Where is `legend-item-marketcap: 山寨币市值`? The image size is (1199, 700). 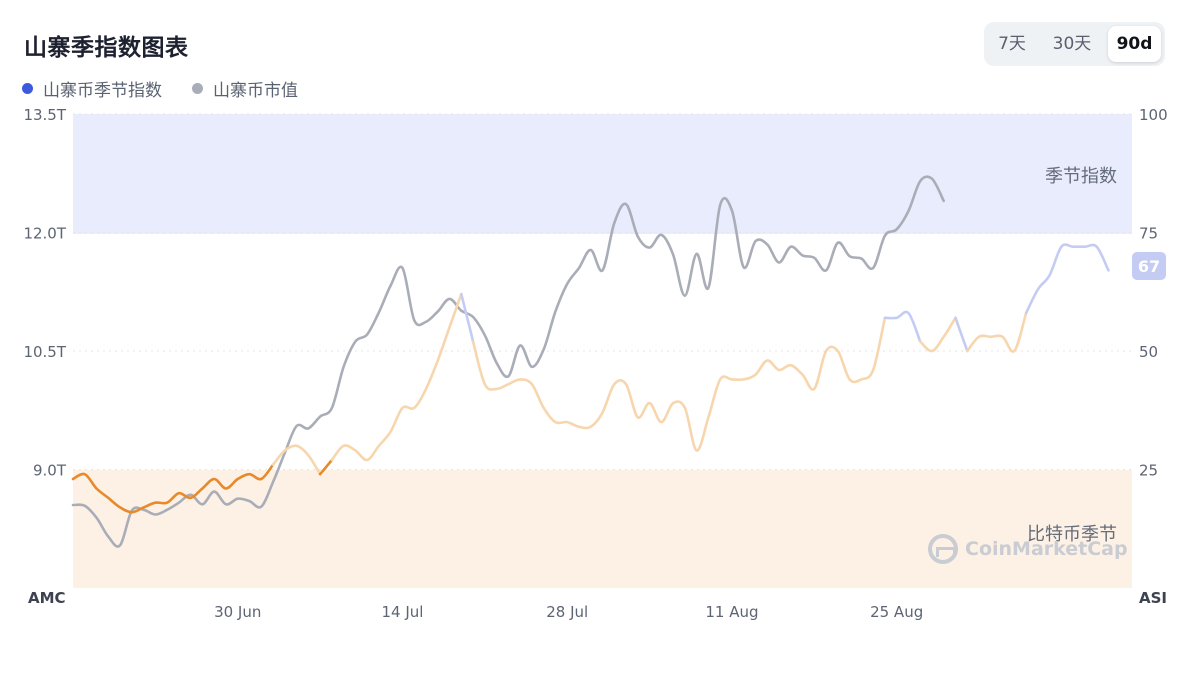
legend-item-marketcap: 山寨币市值 is located at coordinates (245, 88).